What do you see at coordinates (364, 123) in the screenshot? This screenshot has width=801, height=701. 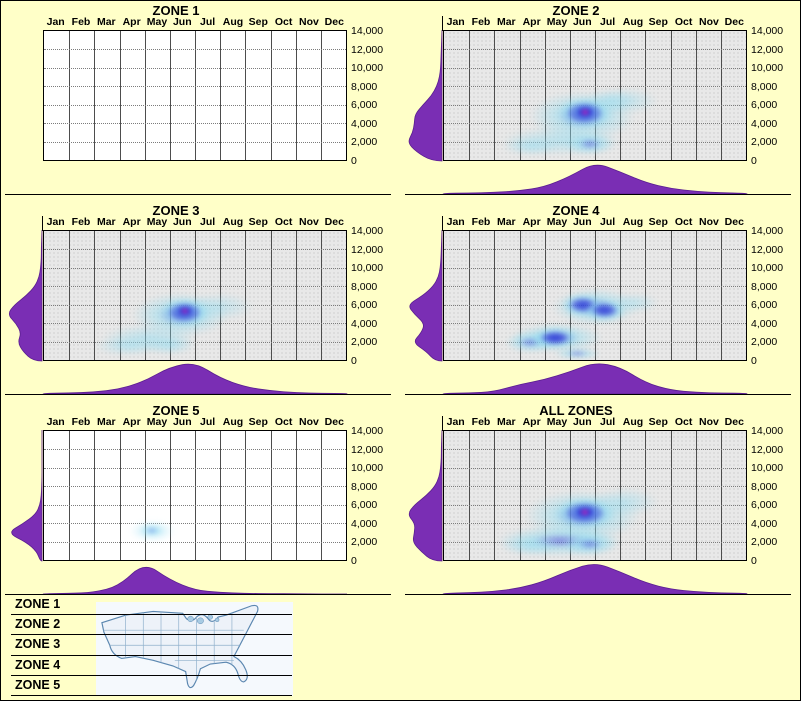 I see `elevation-tick-label: 4,000` at bounding box center [364, 123].